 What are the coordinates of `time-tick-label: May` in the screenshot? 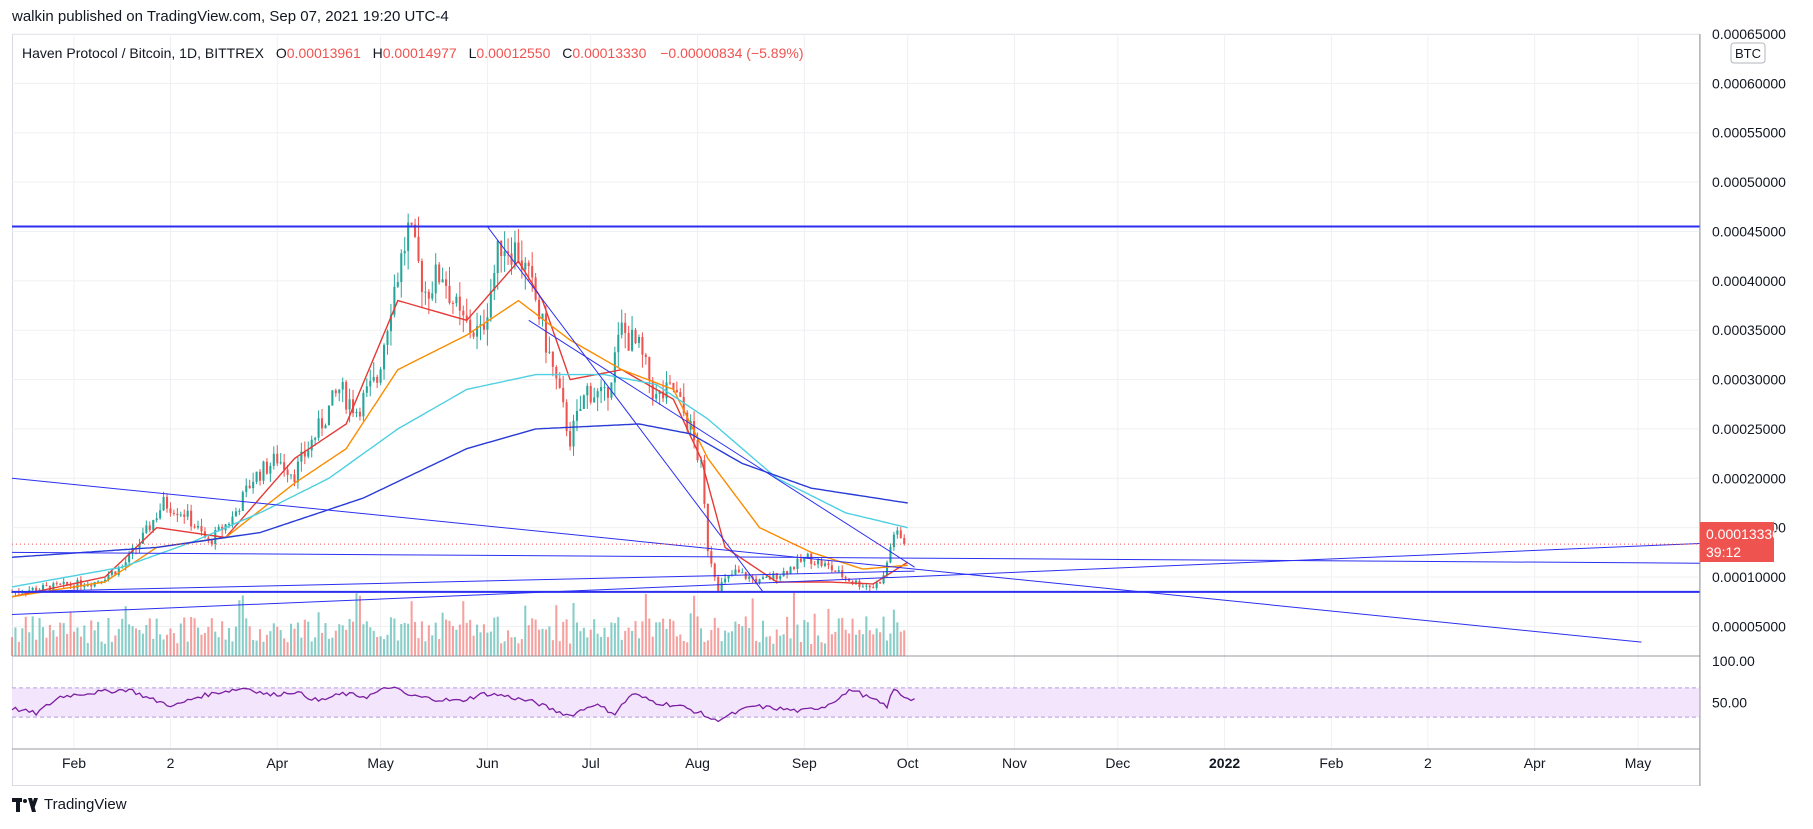 It's located at (380, 763).